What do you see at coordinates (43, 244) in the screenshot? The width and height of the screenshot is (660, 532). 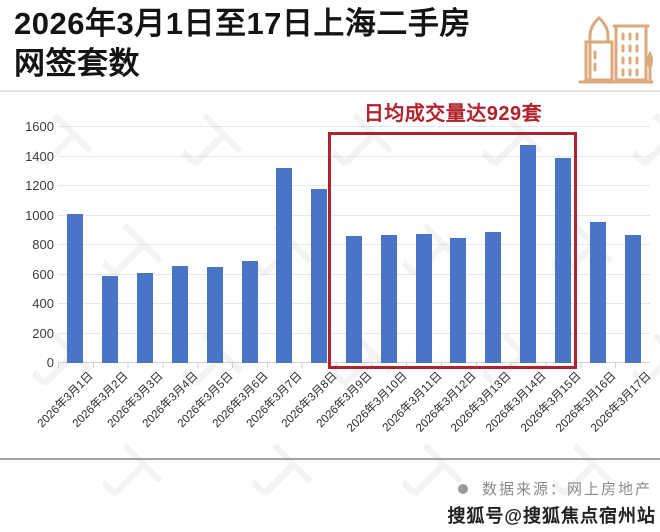 I see `y-axis-tick-label: 800` at bounding box center [43, 244].